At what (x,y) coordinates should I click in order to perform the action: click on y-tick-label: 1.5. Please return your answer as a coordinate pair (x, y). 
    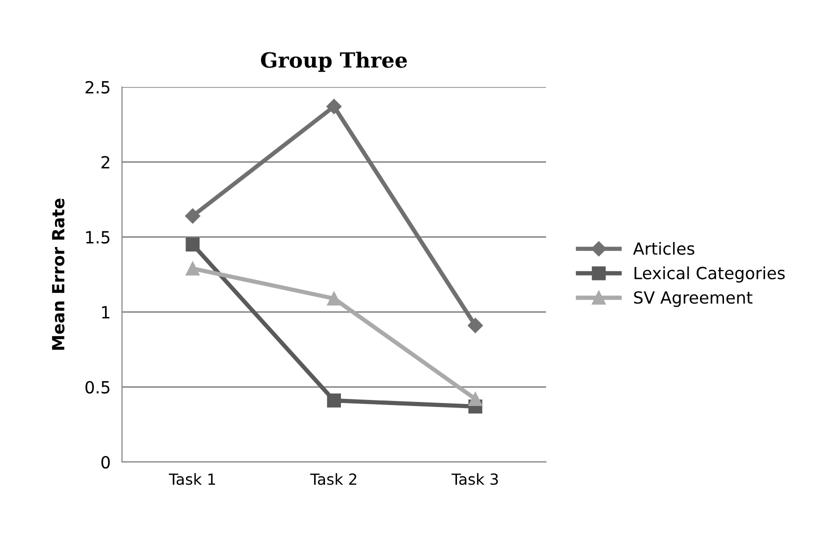
    Looking at the image, I should click on (98, 237).